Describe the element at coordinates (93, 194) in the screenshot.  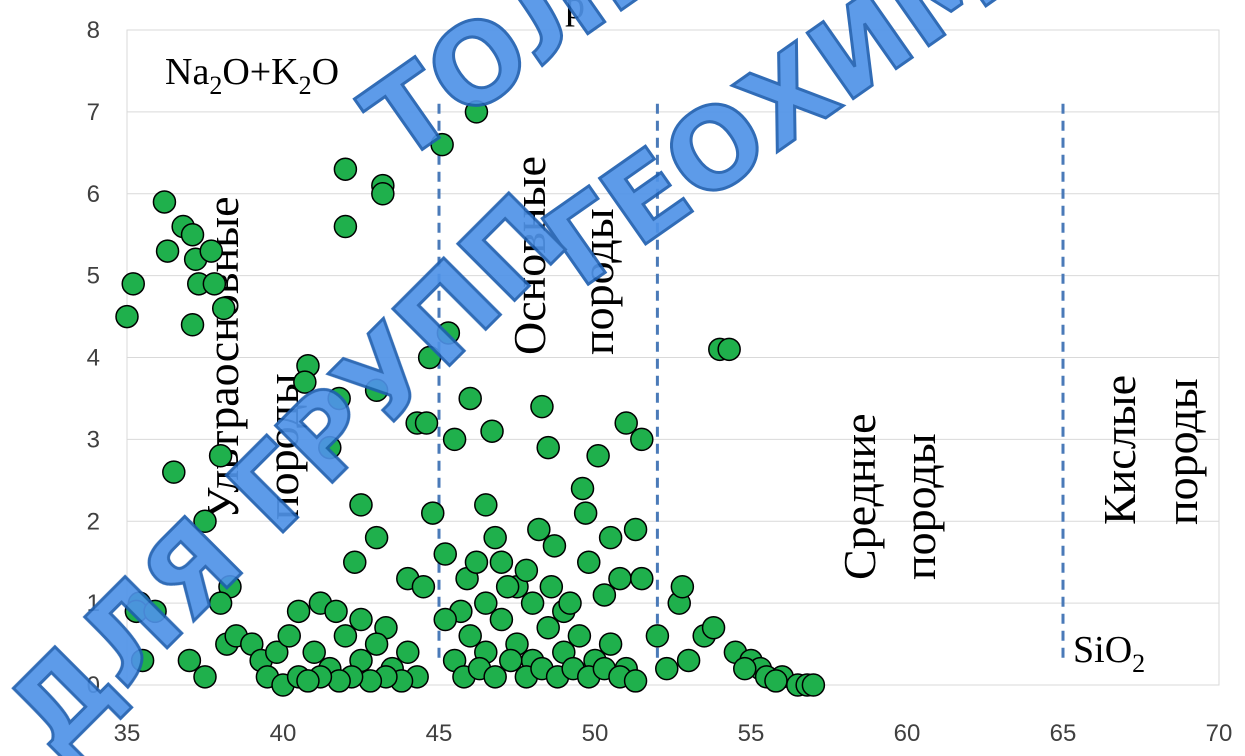
I see `y-tick-label: 6` at that location.